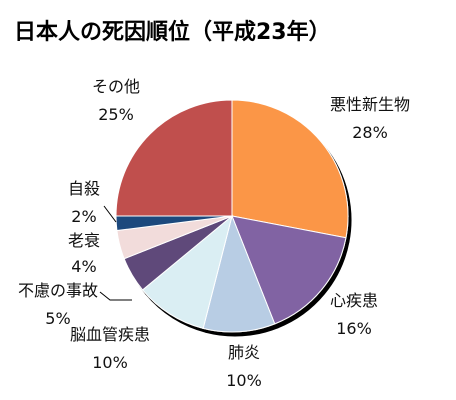 The image size is (456, 400). What do you see at coordinates (58, 290) in the screenshot?
I see `slice-name-label: 不慮の事故` at bounding box center [58, 290].